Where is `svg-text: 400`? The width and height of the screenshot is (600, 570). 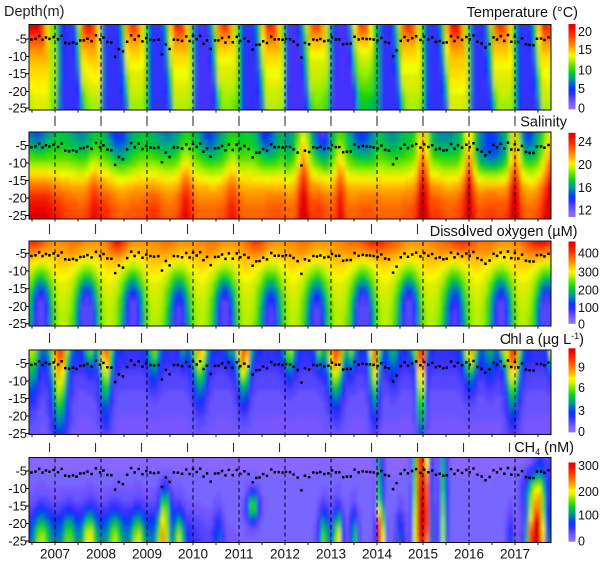 svg-text: 400 is located at coordinates (588, 254).